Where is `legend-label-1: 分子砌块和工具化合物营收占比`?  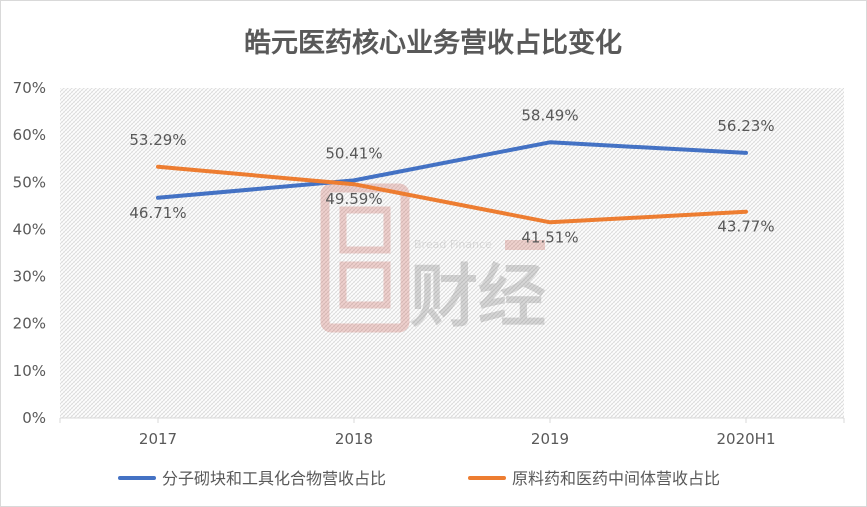 legend-label-1: 分子砌块和工具化合物营收占比 is located at coordinates (274, 478).